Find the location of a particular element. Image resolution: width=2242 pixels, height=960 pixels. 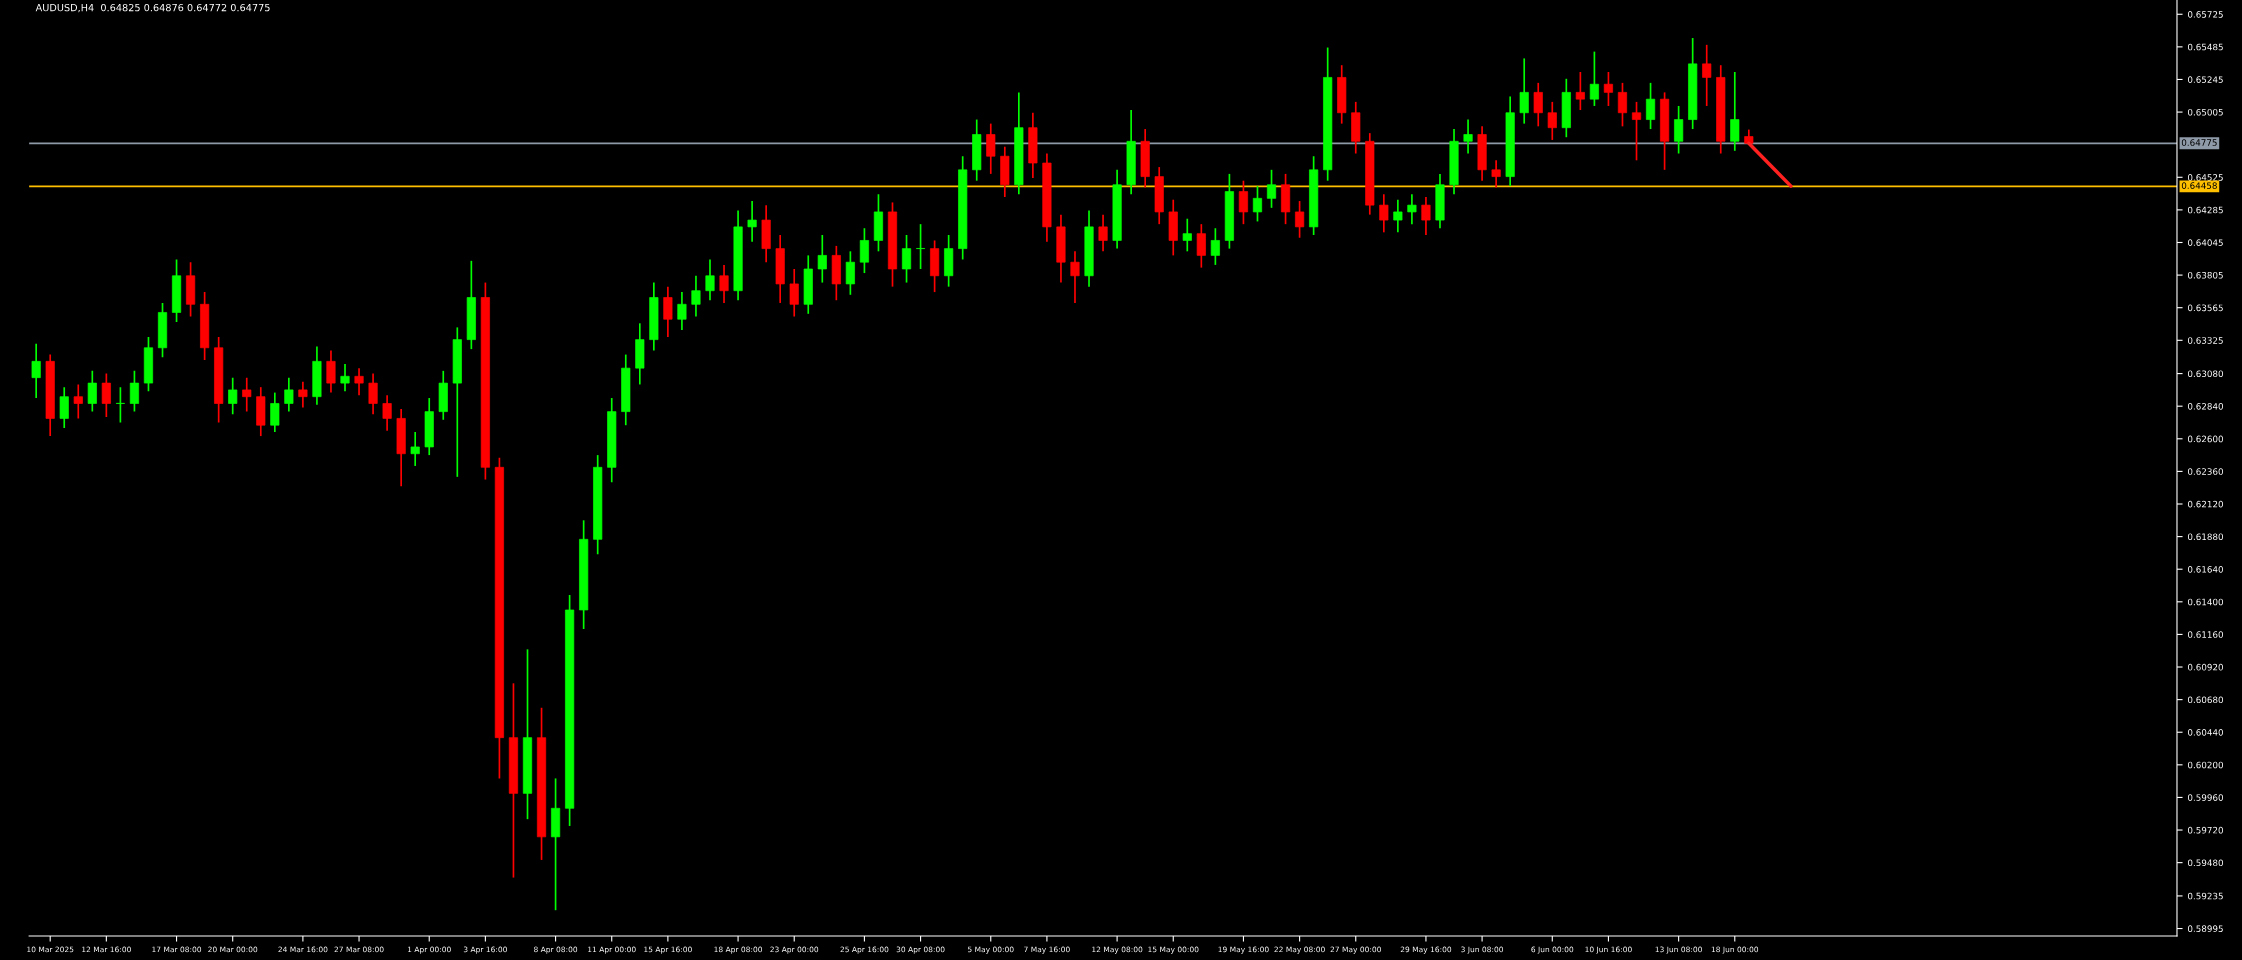

y-tick-label: 0.65485 is located at coordinates (2205, 47).